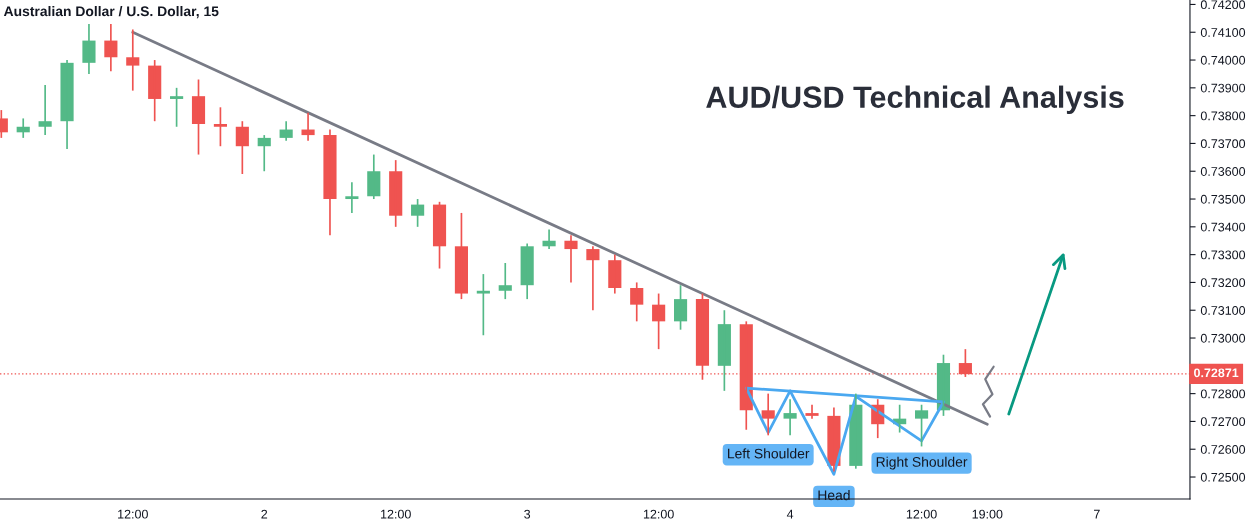 The height and width of the screenshot is (531, 1248). I want to click on y-tick-label: 0.73500, so click(1223, 199).